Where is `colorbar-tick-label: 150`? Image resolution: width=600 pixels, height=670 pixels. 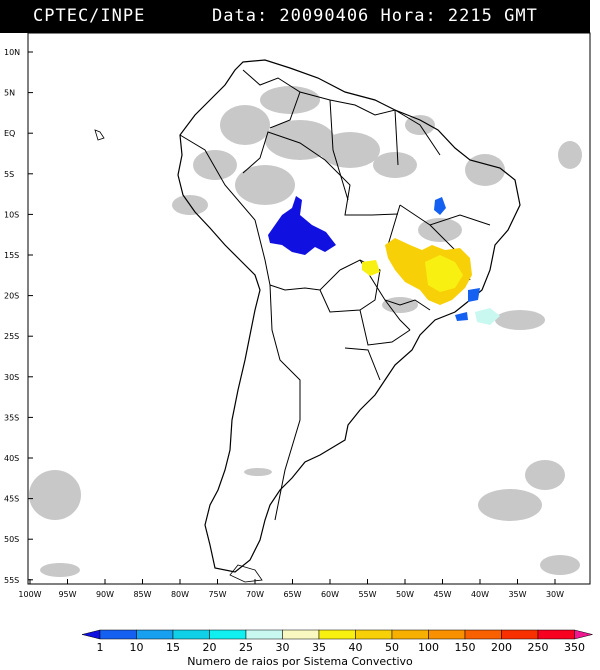 colorbar-tick-label: 150 is located at coordinates (465, 647).